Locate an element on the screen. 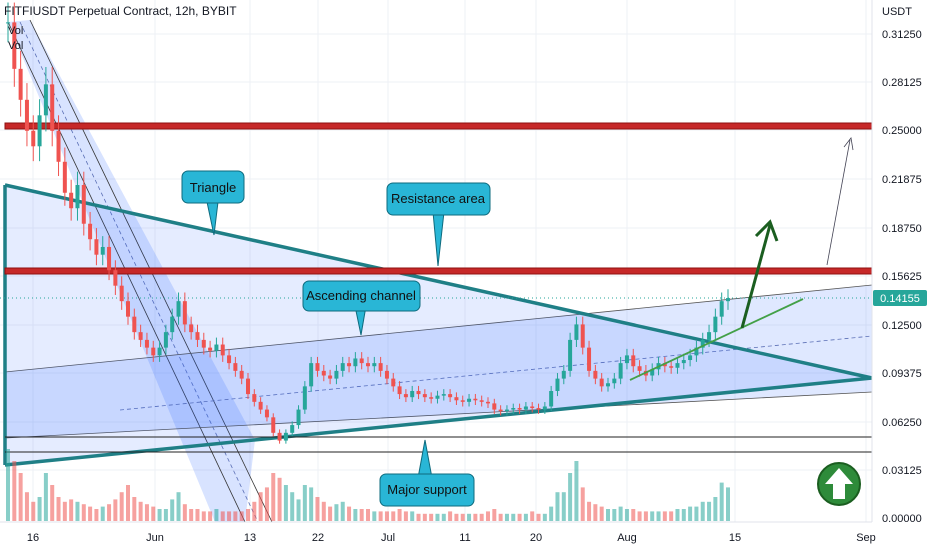 This screenshot has height=555, width=932. time-axis is located at coordinates (466, 536).